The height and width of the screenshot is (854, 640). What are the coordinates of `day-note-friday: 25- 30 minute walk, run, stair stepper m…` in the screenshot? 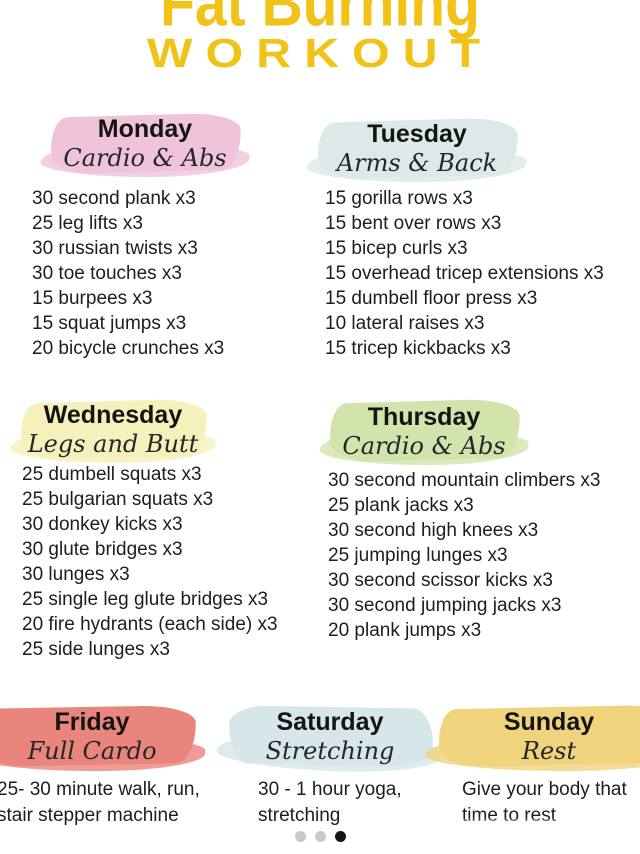 It's located at (100, 802).